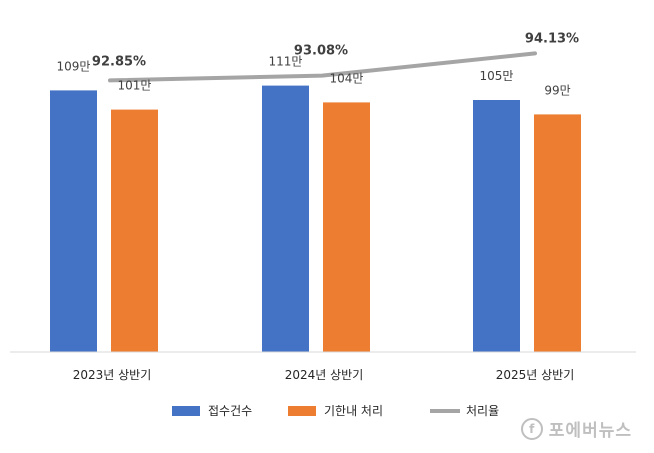 This screenshot has width=654, height=453. Describe the element at coordinates (230, 411) in the screenshot. I see `legend-label-0: 접수건수` at that location.